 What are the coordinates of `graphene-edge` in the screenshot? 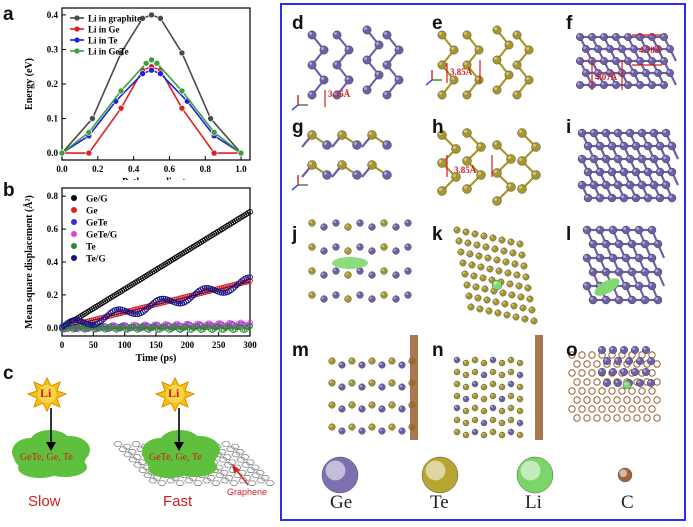 It's located at (414, 387).